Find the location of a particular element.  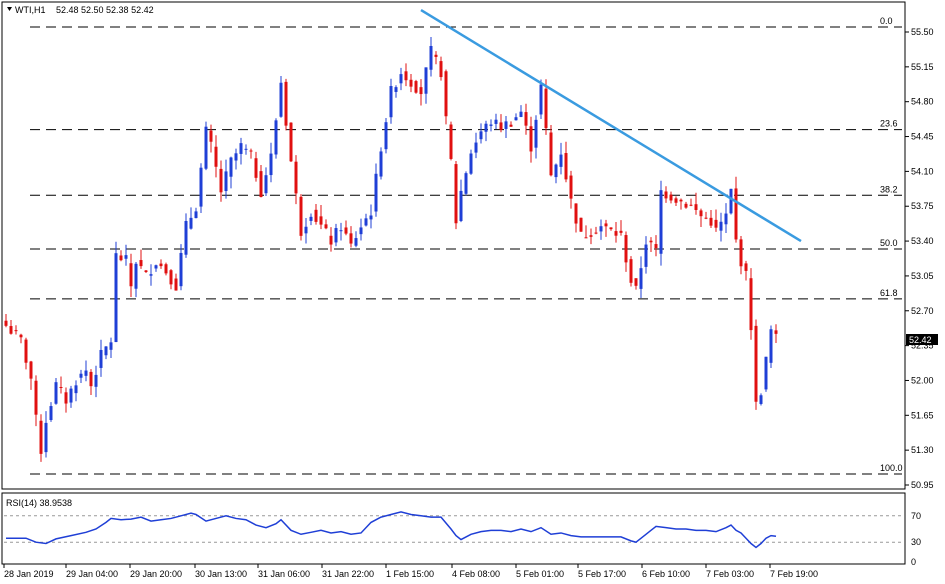

price-tick-label: 51.30 is located at coordinates (922, 450).